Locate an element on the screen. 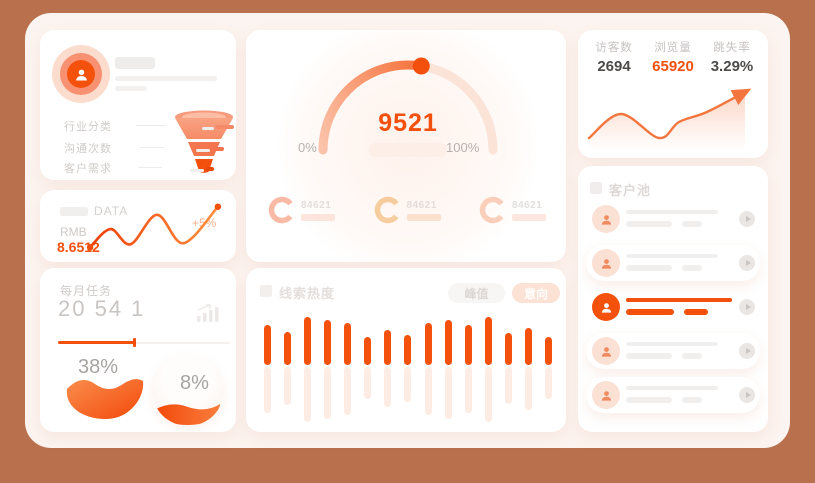  stat-value: 3.29% is located at coordinates (732, 66).